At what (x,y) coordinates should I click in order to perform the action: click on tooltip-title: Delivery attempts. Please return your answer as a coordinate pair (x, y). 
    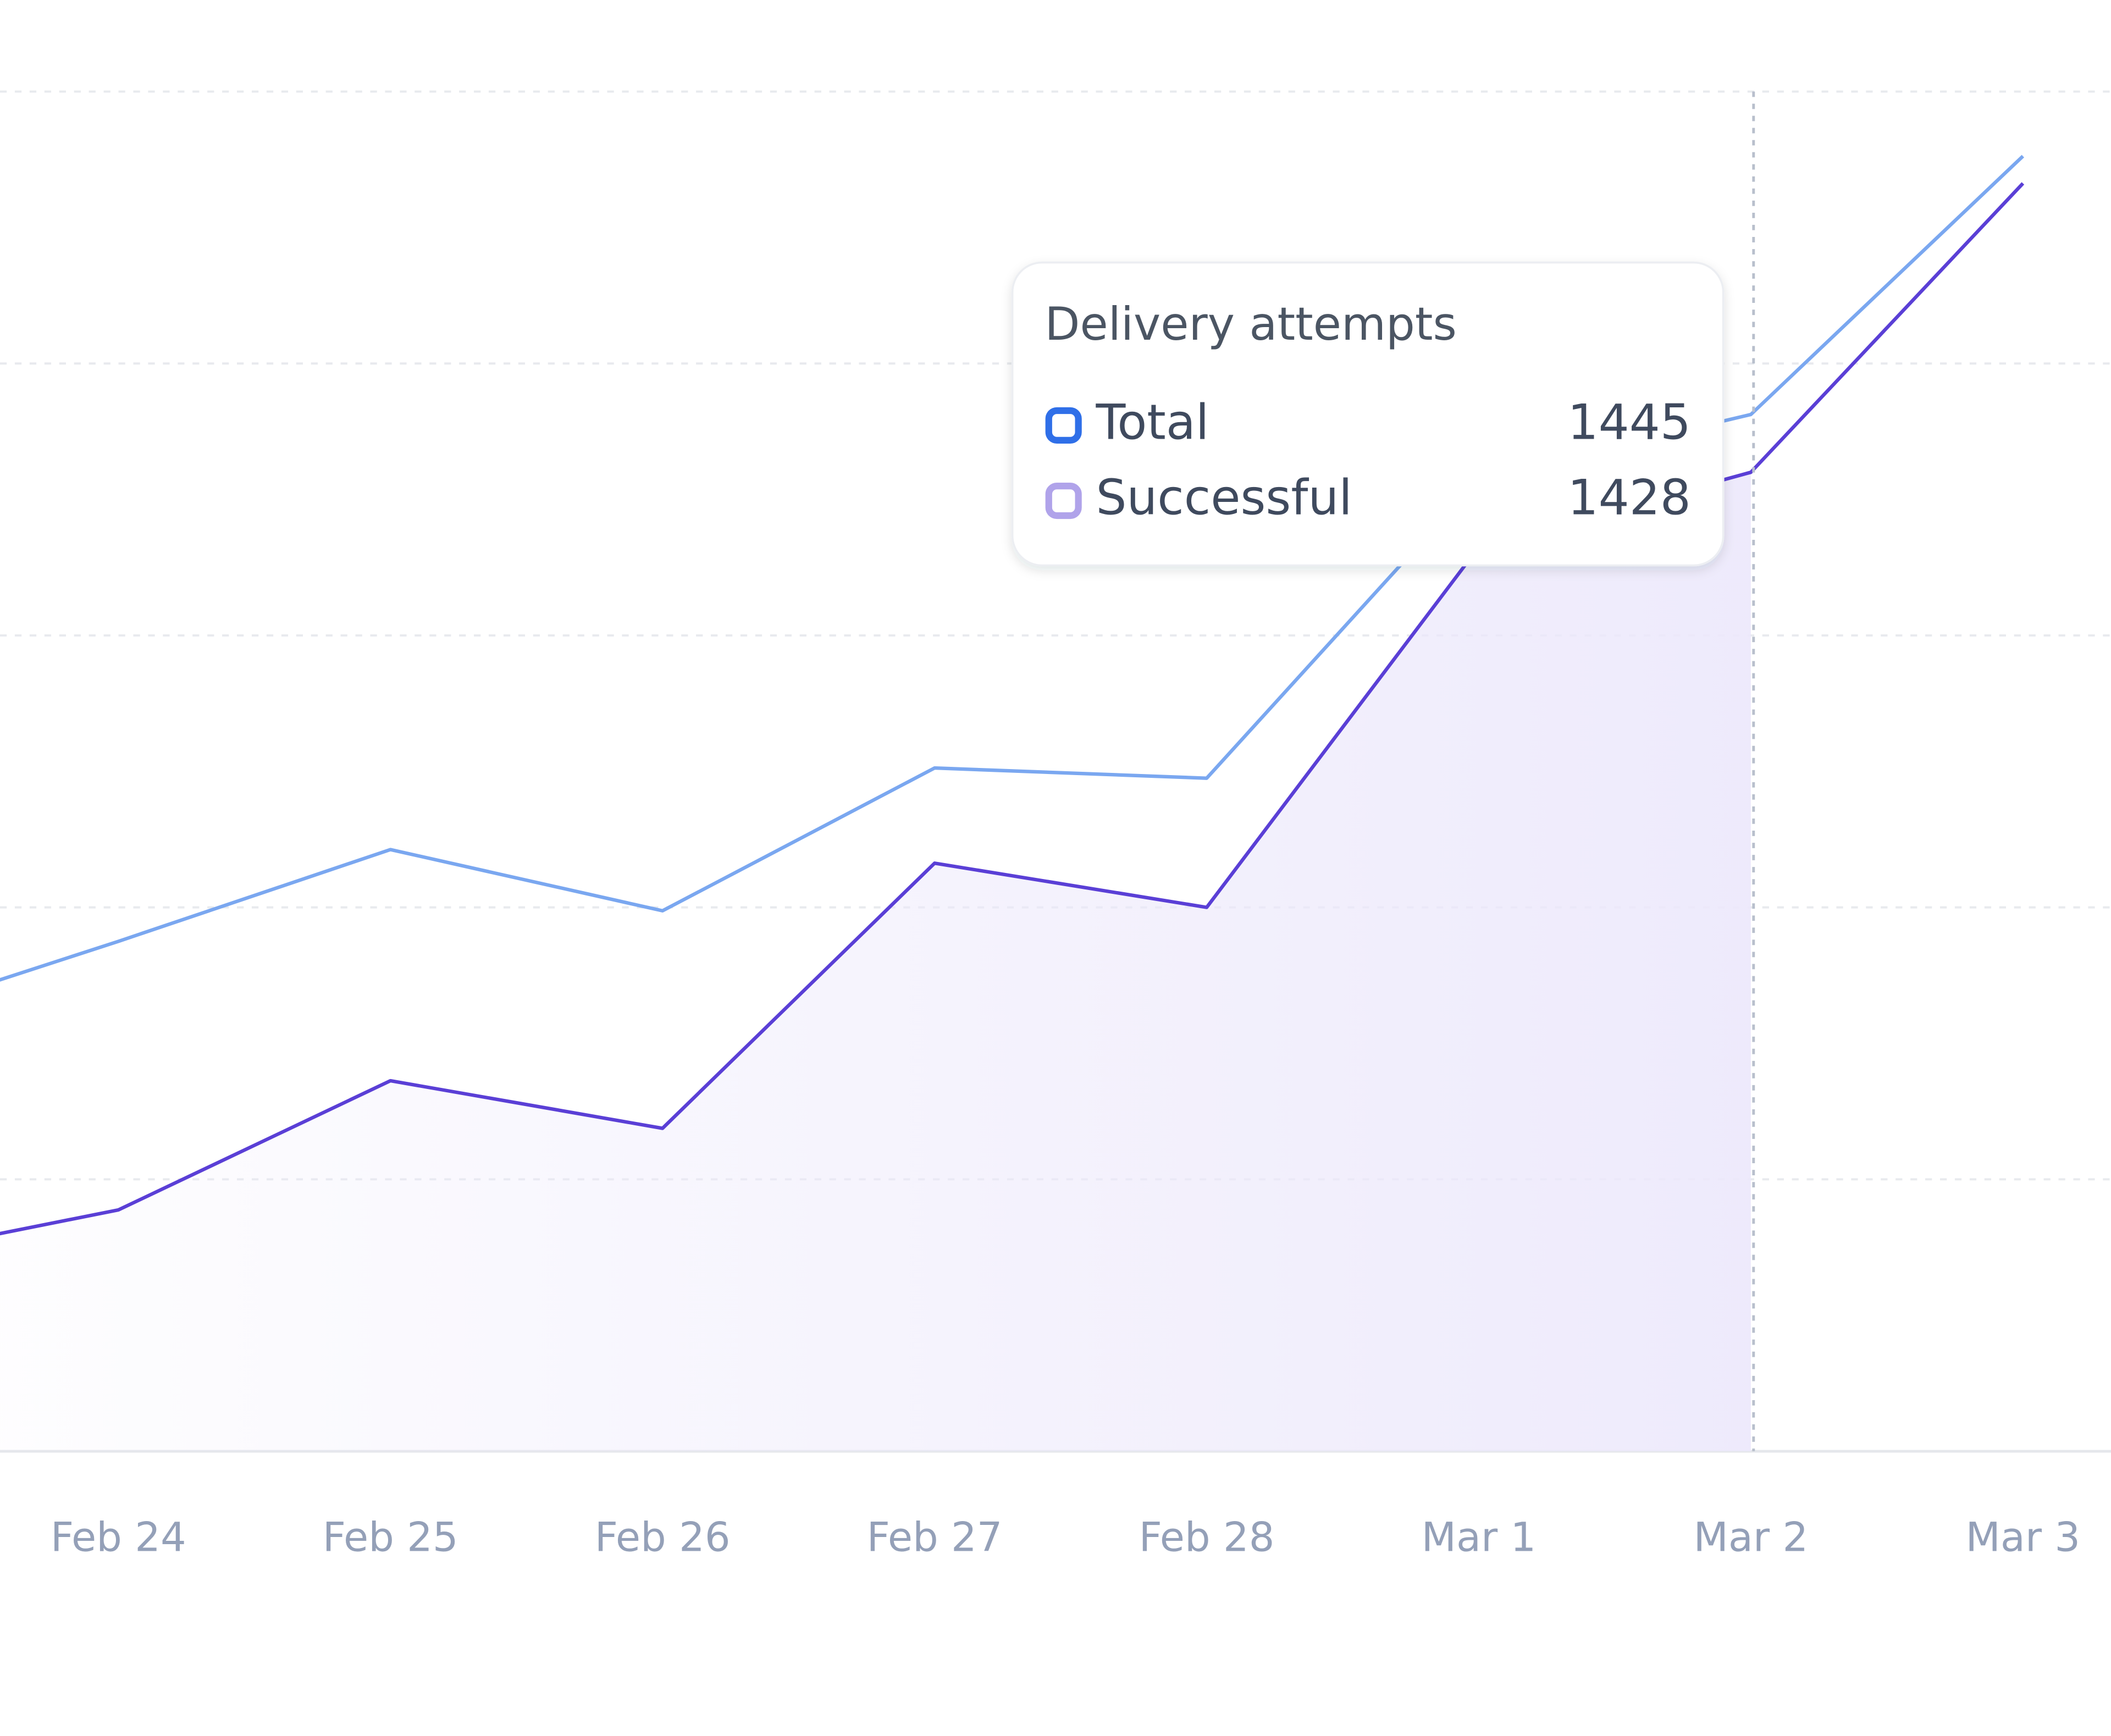
    Looking at the image, I should click on (1251, 324).